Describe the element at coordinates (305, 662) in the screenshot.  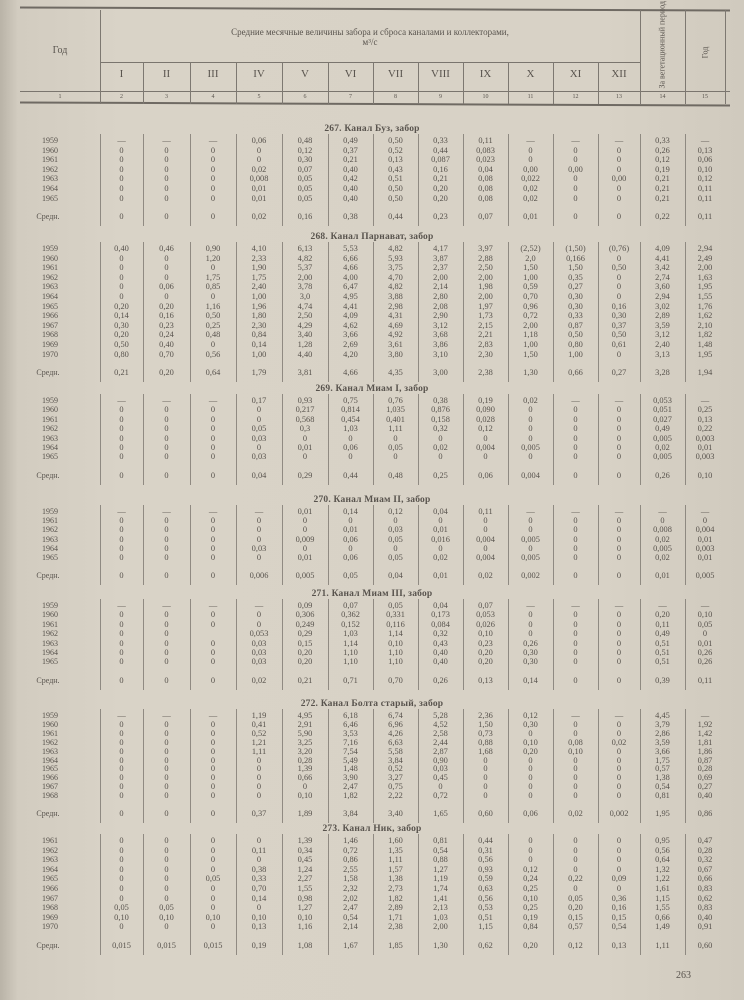
I see `value-cell: 0,20` at that location.